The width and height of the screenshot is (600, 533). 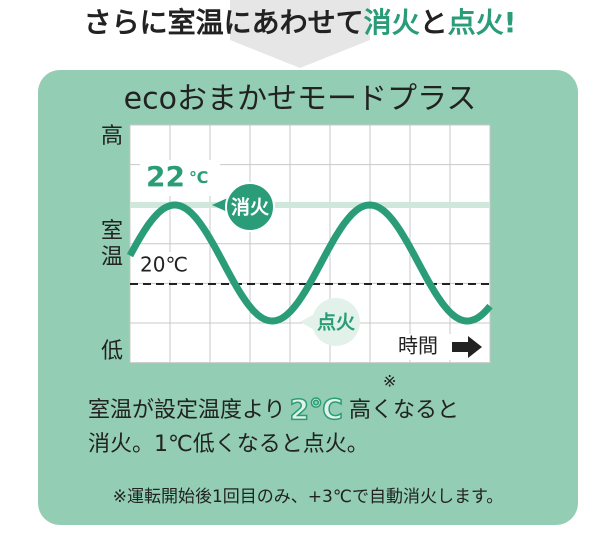 What do you see at coordinates (198, 177) in the screenshot?
I see `temp-unit: ℃` at bounding box center [198, 177].